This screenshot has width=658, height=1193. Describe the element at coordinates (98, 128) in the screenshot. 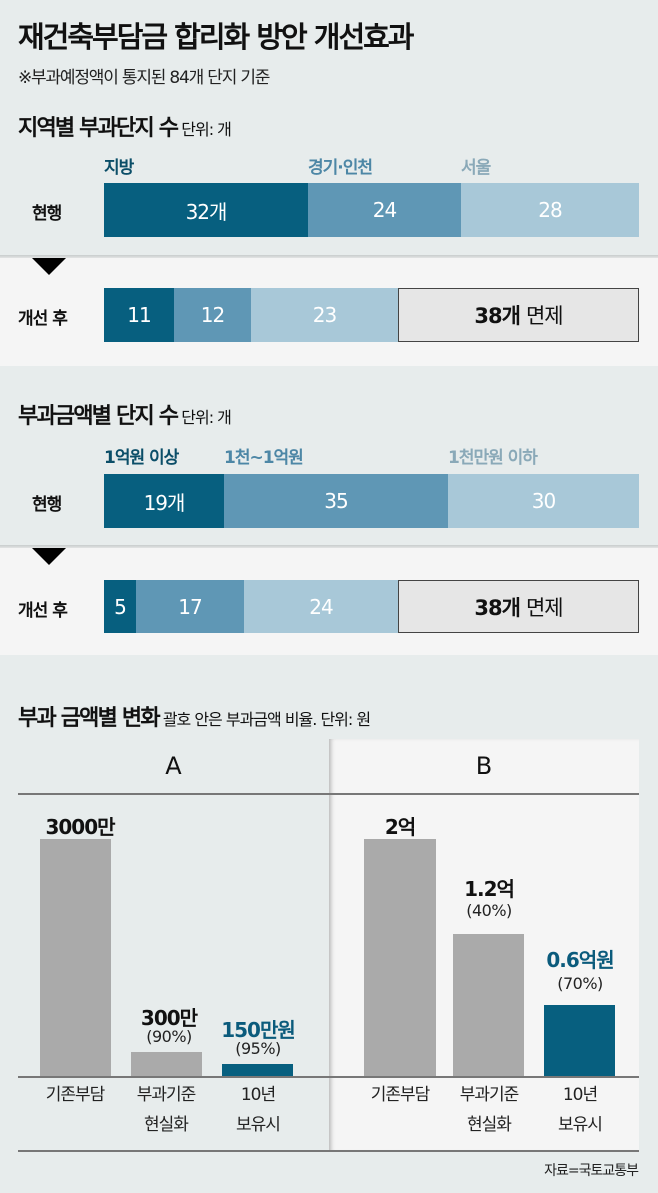

I see `section-title-text: 지역별 부과단지 수` at that location.